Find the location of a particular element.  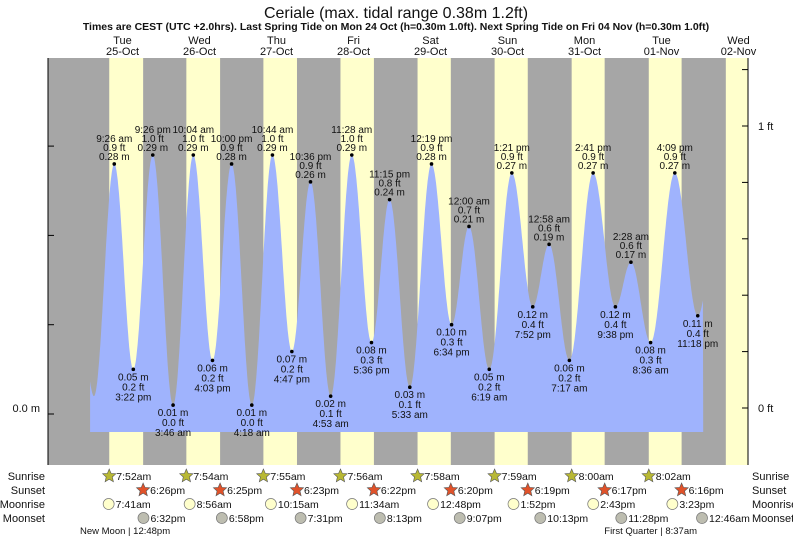

tide-time-label: 2:28 am is located at coordinates (631, 237).